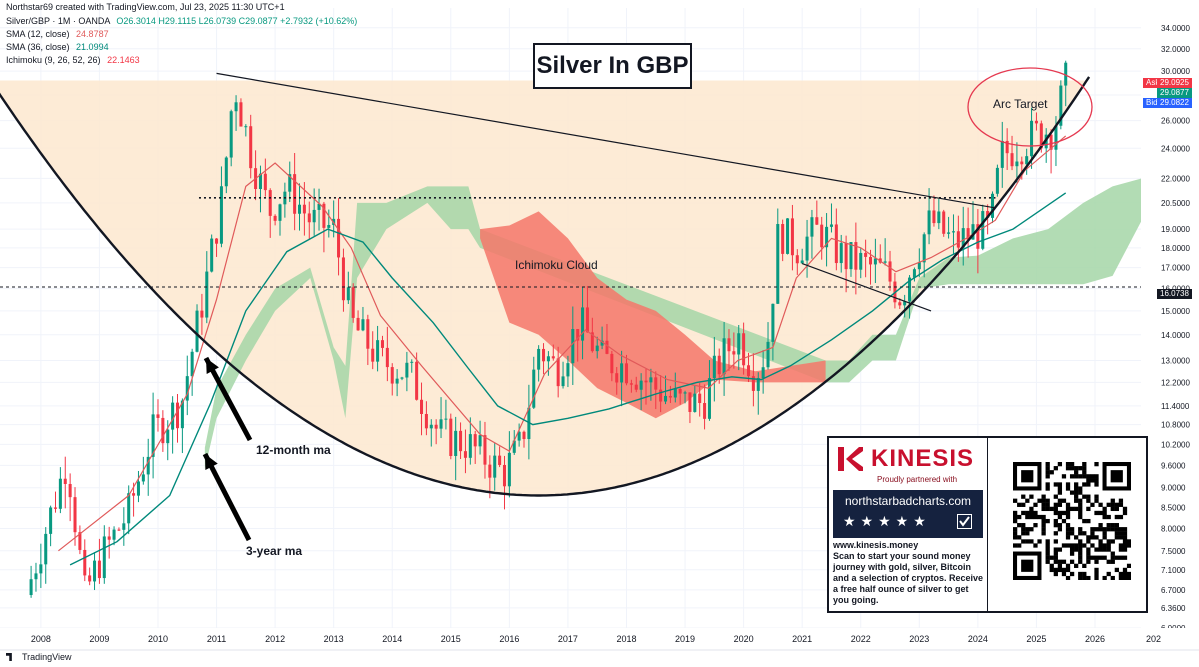 The height and width of the screenshot is (667, 1199). I want to click on tradingview-logo: TradingView, so click(39, 657).